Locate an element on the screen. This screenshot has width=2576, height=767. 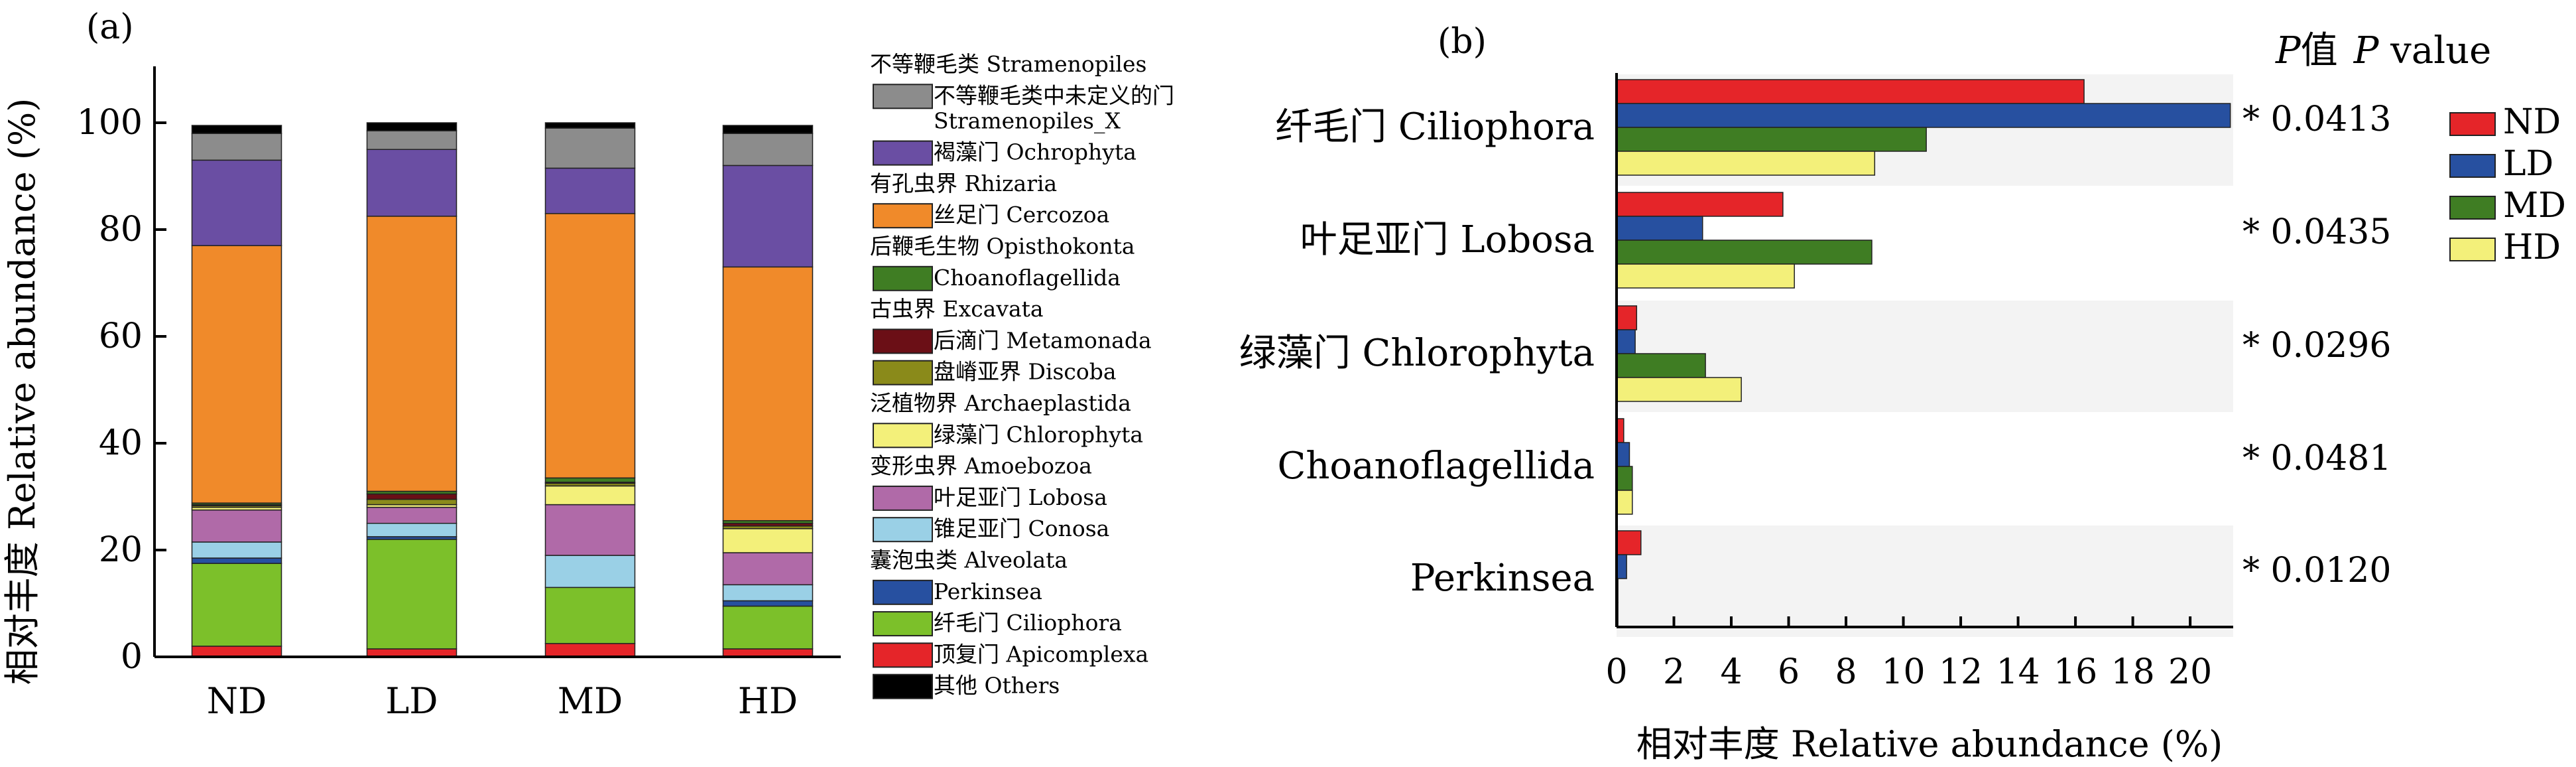
p-value-label: * 0.0296 is located at coordinates (2316, 346).